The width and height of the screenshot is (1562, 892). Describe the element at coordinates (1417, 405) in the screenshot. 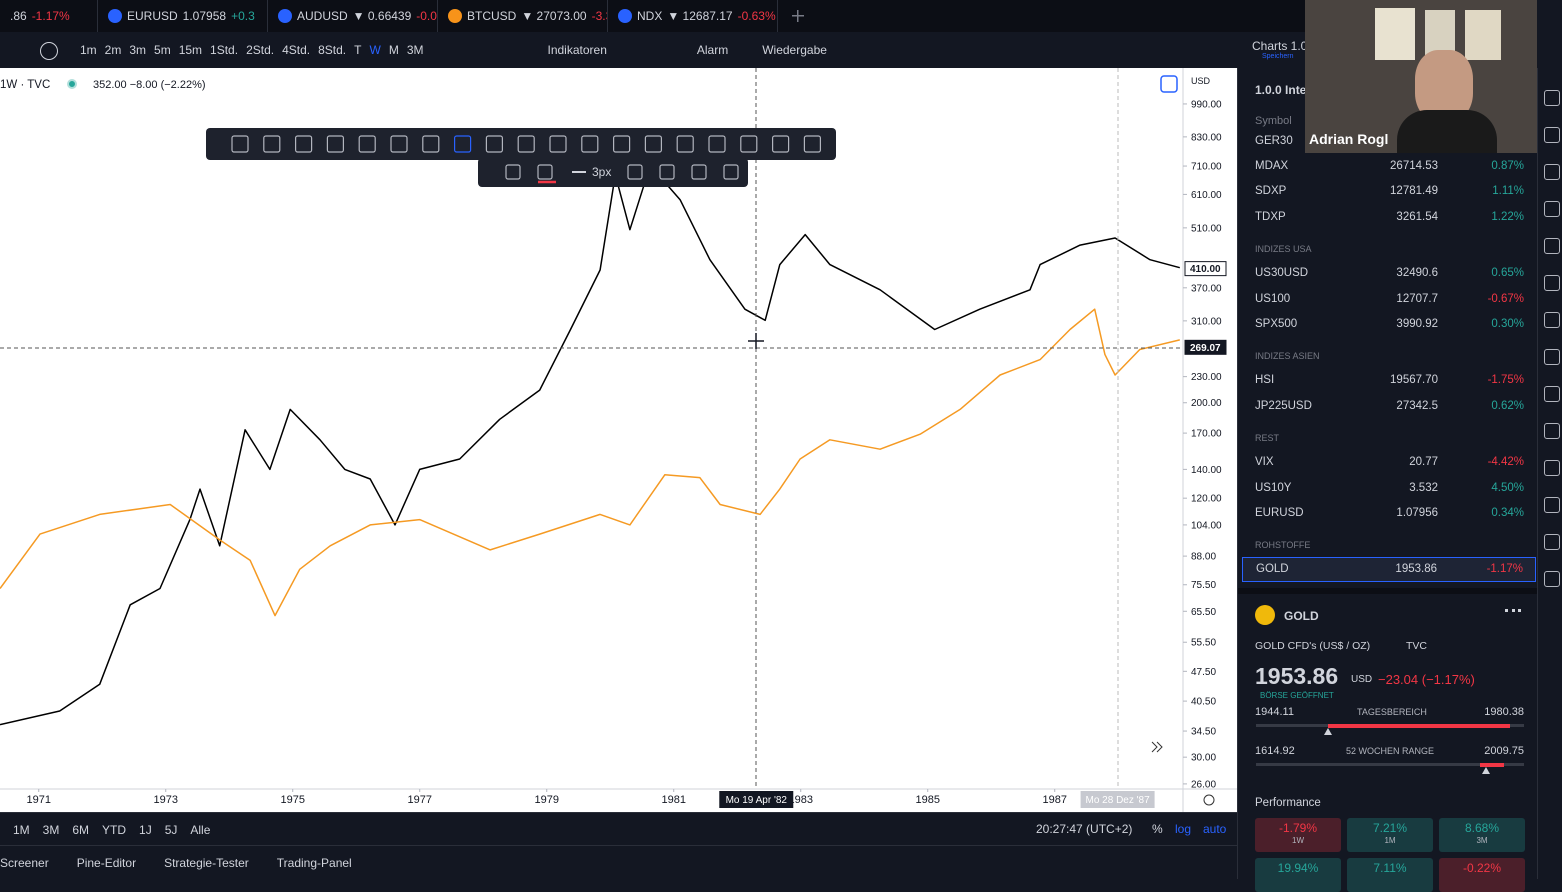

I see `row-last: 27342.5` at that location.